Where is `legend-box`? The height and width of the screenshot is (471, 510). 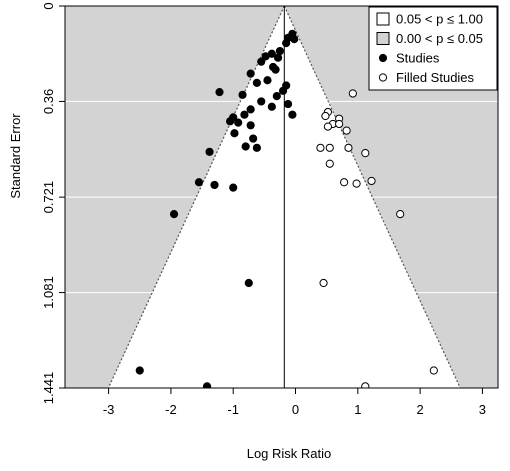 legend-box is located at coordinates (433, 48).